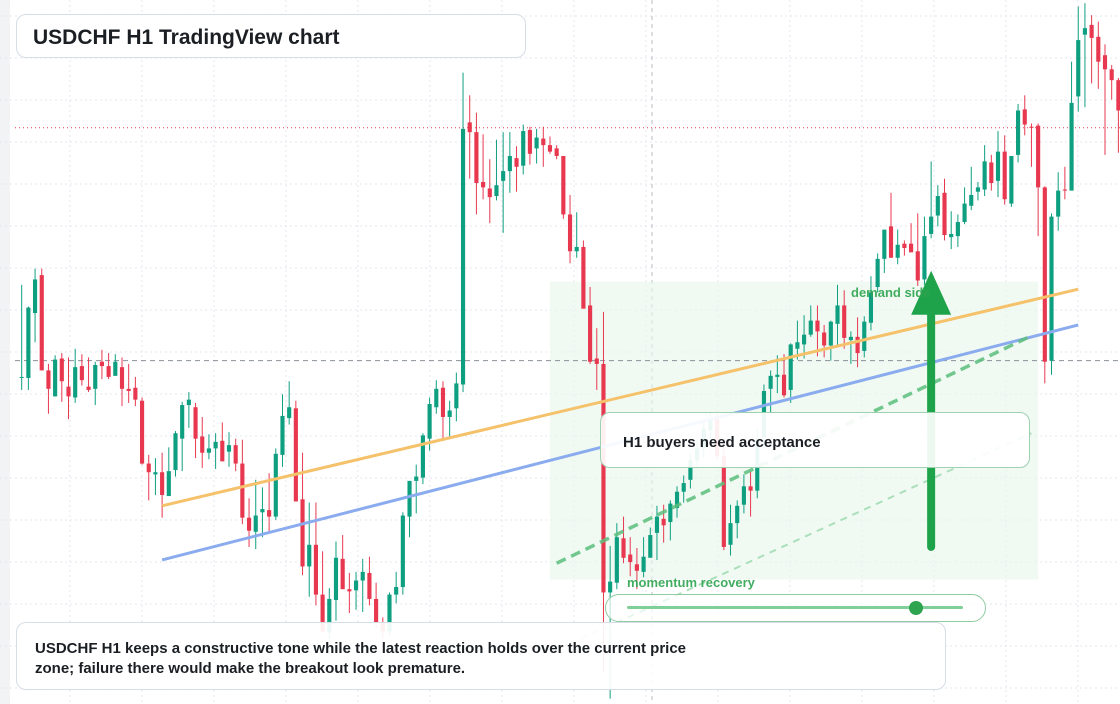 The height and width of the screenshot is (704, 1120). What do you see at coordinates (271, 36) in the screenshot?
I see `title-box: USDCHF H1 TradingView chart` at bounding box center [271, 36].